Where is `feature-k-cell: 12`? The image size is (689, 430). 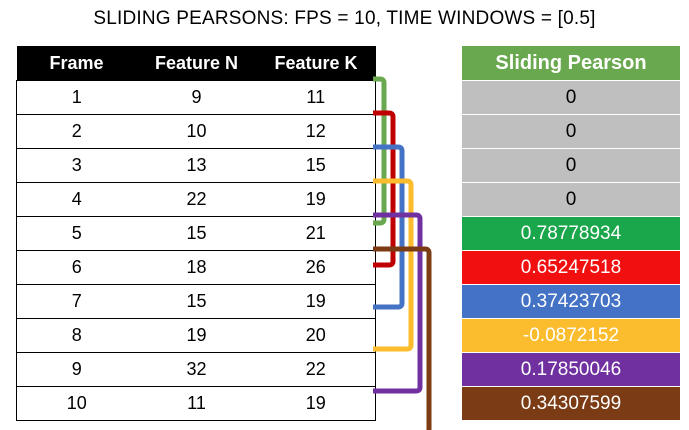 feature-k-cell: 12 is located at coordinates (316, 131).